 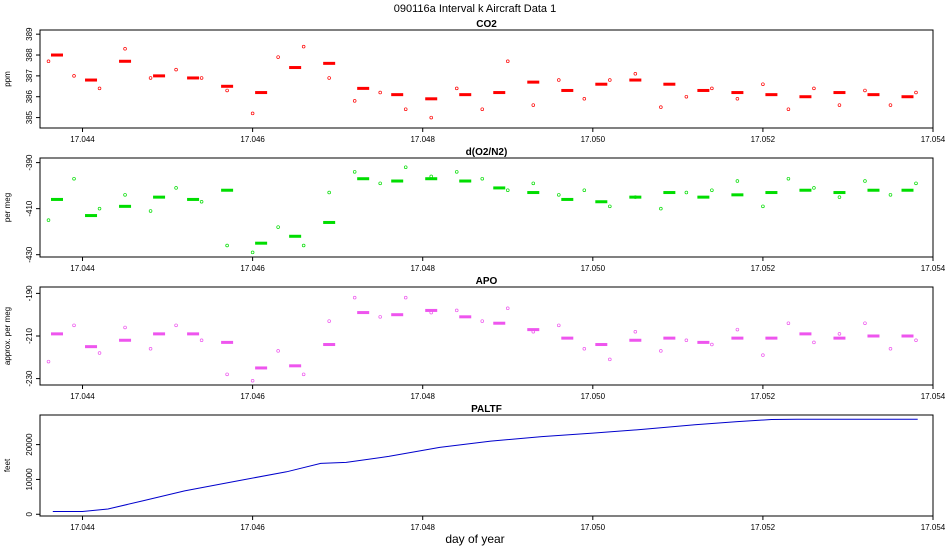 I want to click on panel-4-x-tick-label: 17.048, so click(x=422, y=527).